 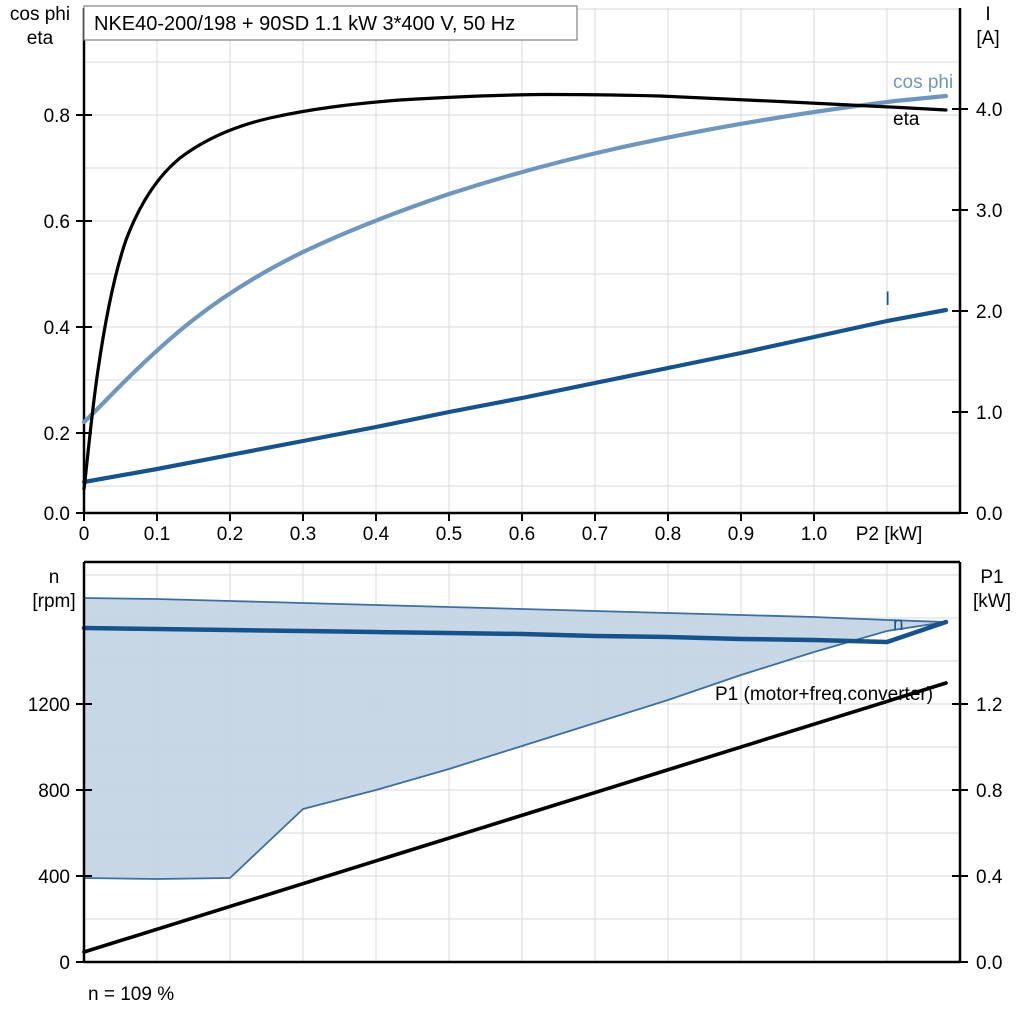 I want to click on cos-phi-curve-label: cos phi, so click(x=923, y=82).